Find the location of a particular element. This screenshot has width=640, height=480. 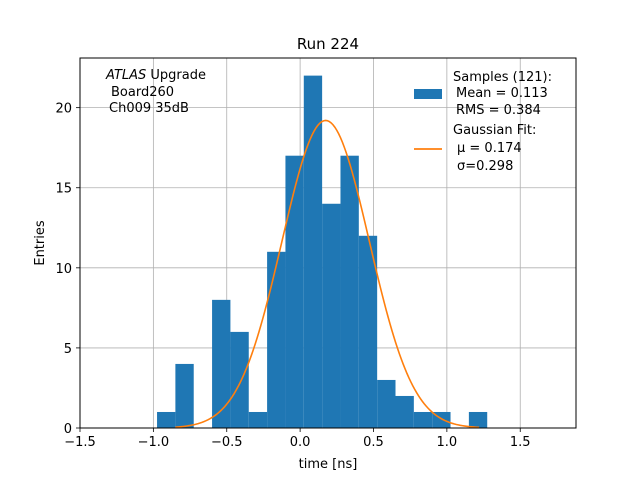

legend-mu-label: μ = 0.174 is located at coordinates (489, 148).